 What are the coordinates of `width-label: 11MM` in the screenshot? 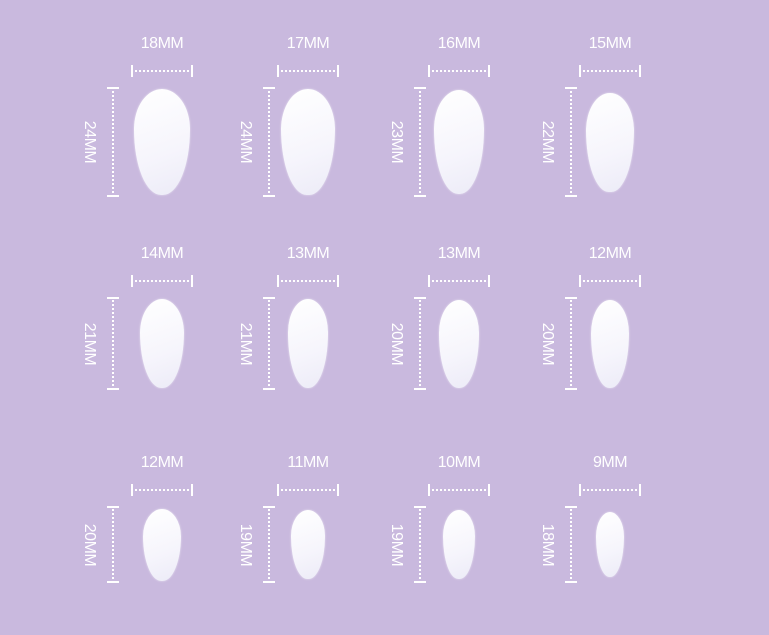 It's located at (308, 462).